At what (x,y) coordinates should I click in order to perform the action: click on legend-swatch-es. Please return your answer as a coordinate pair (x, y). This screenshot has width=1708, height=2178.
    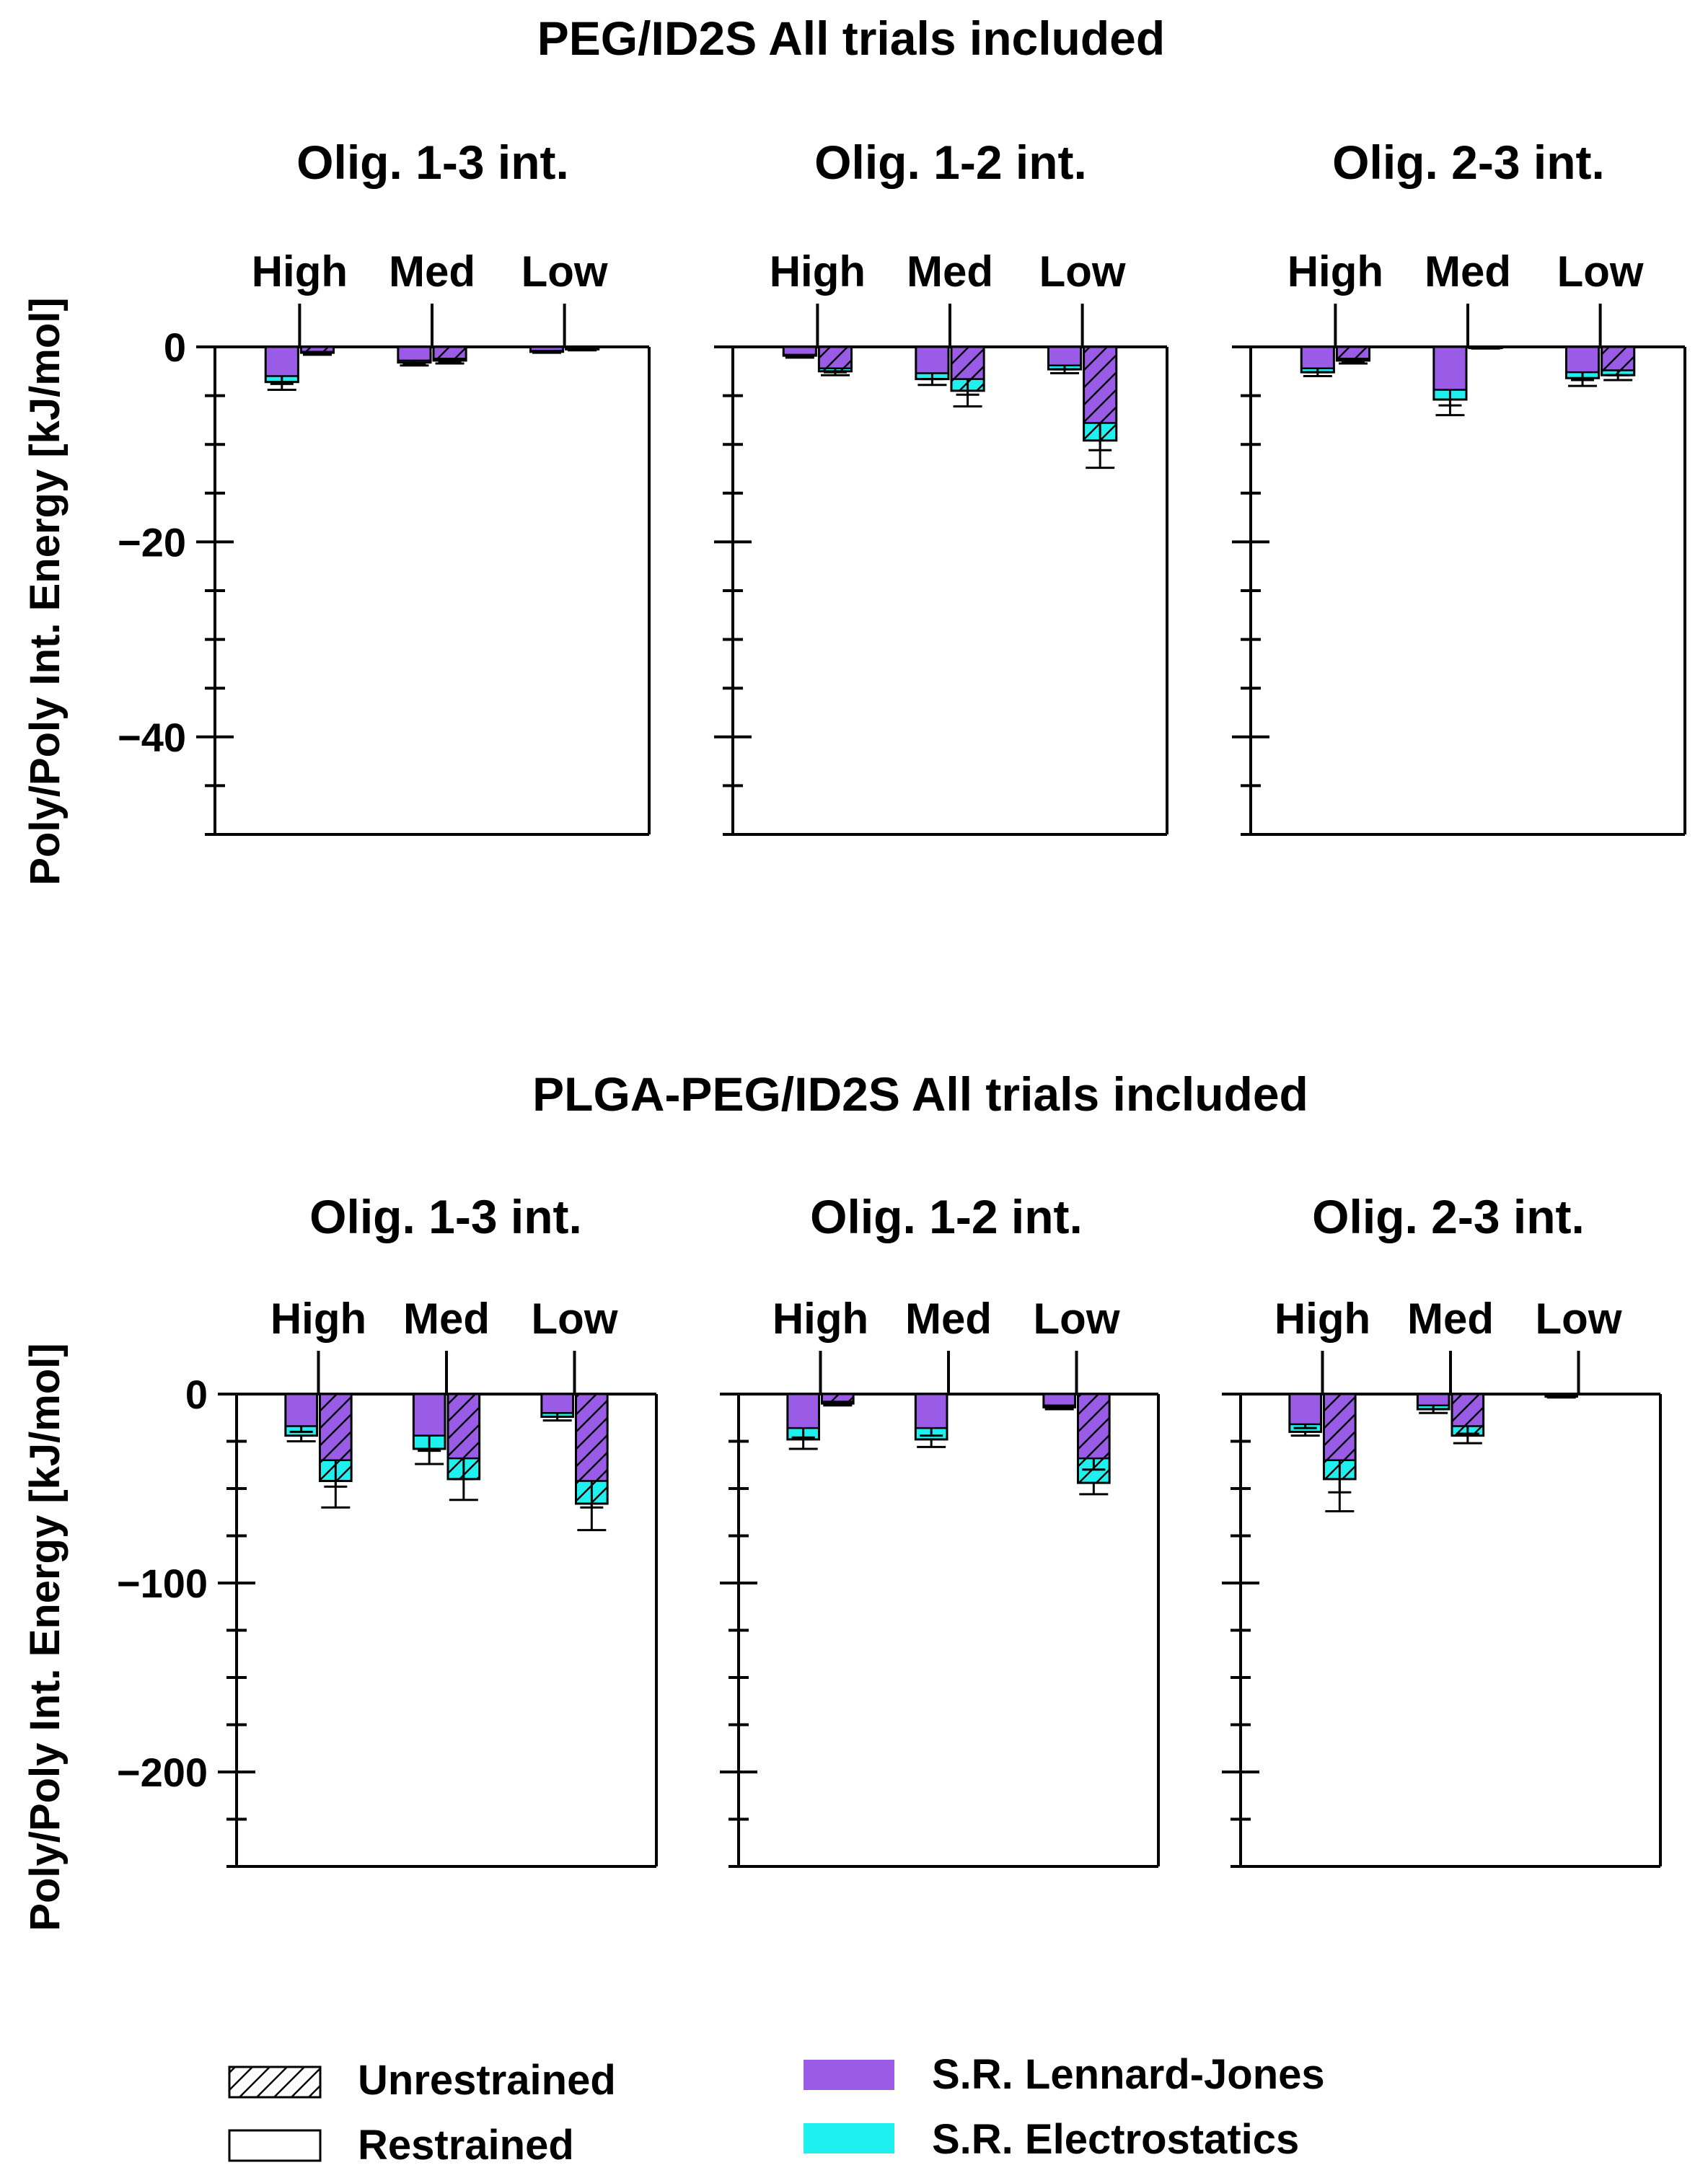
    Looking at the image, I should click on (849, 2138).